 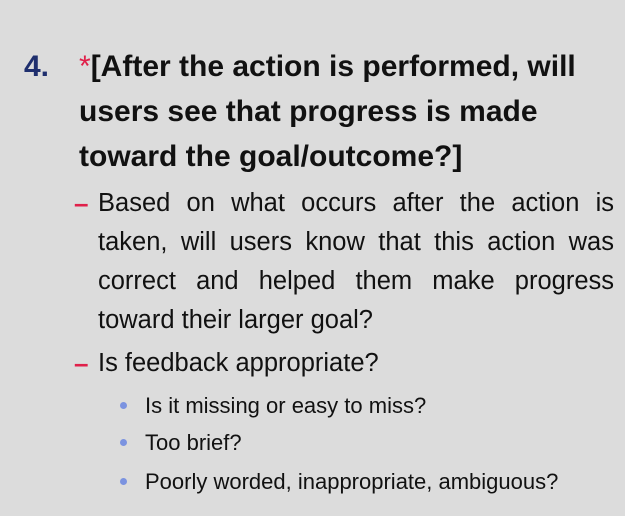 What do you see at coordinates (286, 405) in the screenshot?
I see `subpoint-1-text: Is it missing or easy to miss?` at bounding box center [286, 405].